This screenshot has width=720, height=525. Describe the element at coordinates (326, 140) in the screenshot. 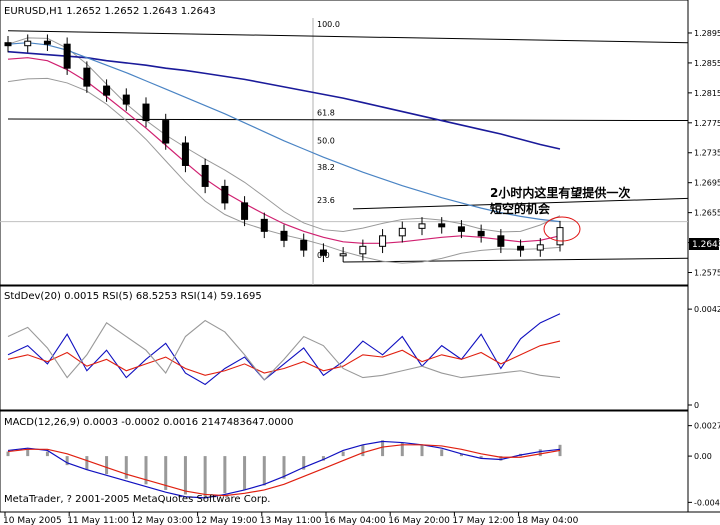

I see `fib-level-label: 50.0` at that location.